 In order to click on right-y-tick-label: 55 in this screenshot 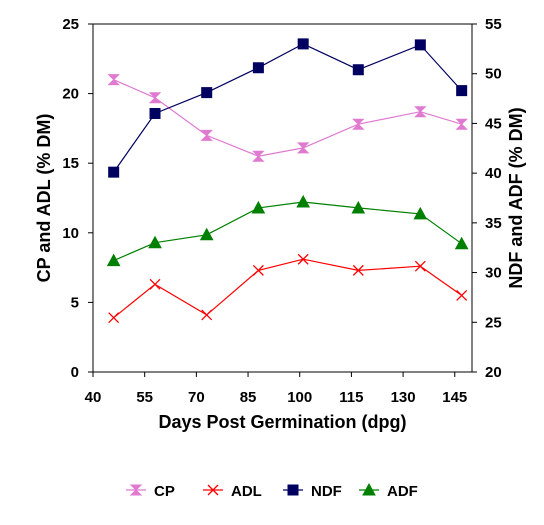, I will do `click(493, 24)`.